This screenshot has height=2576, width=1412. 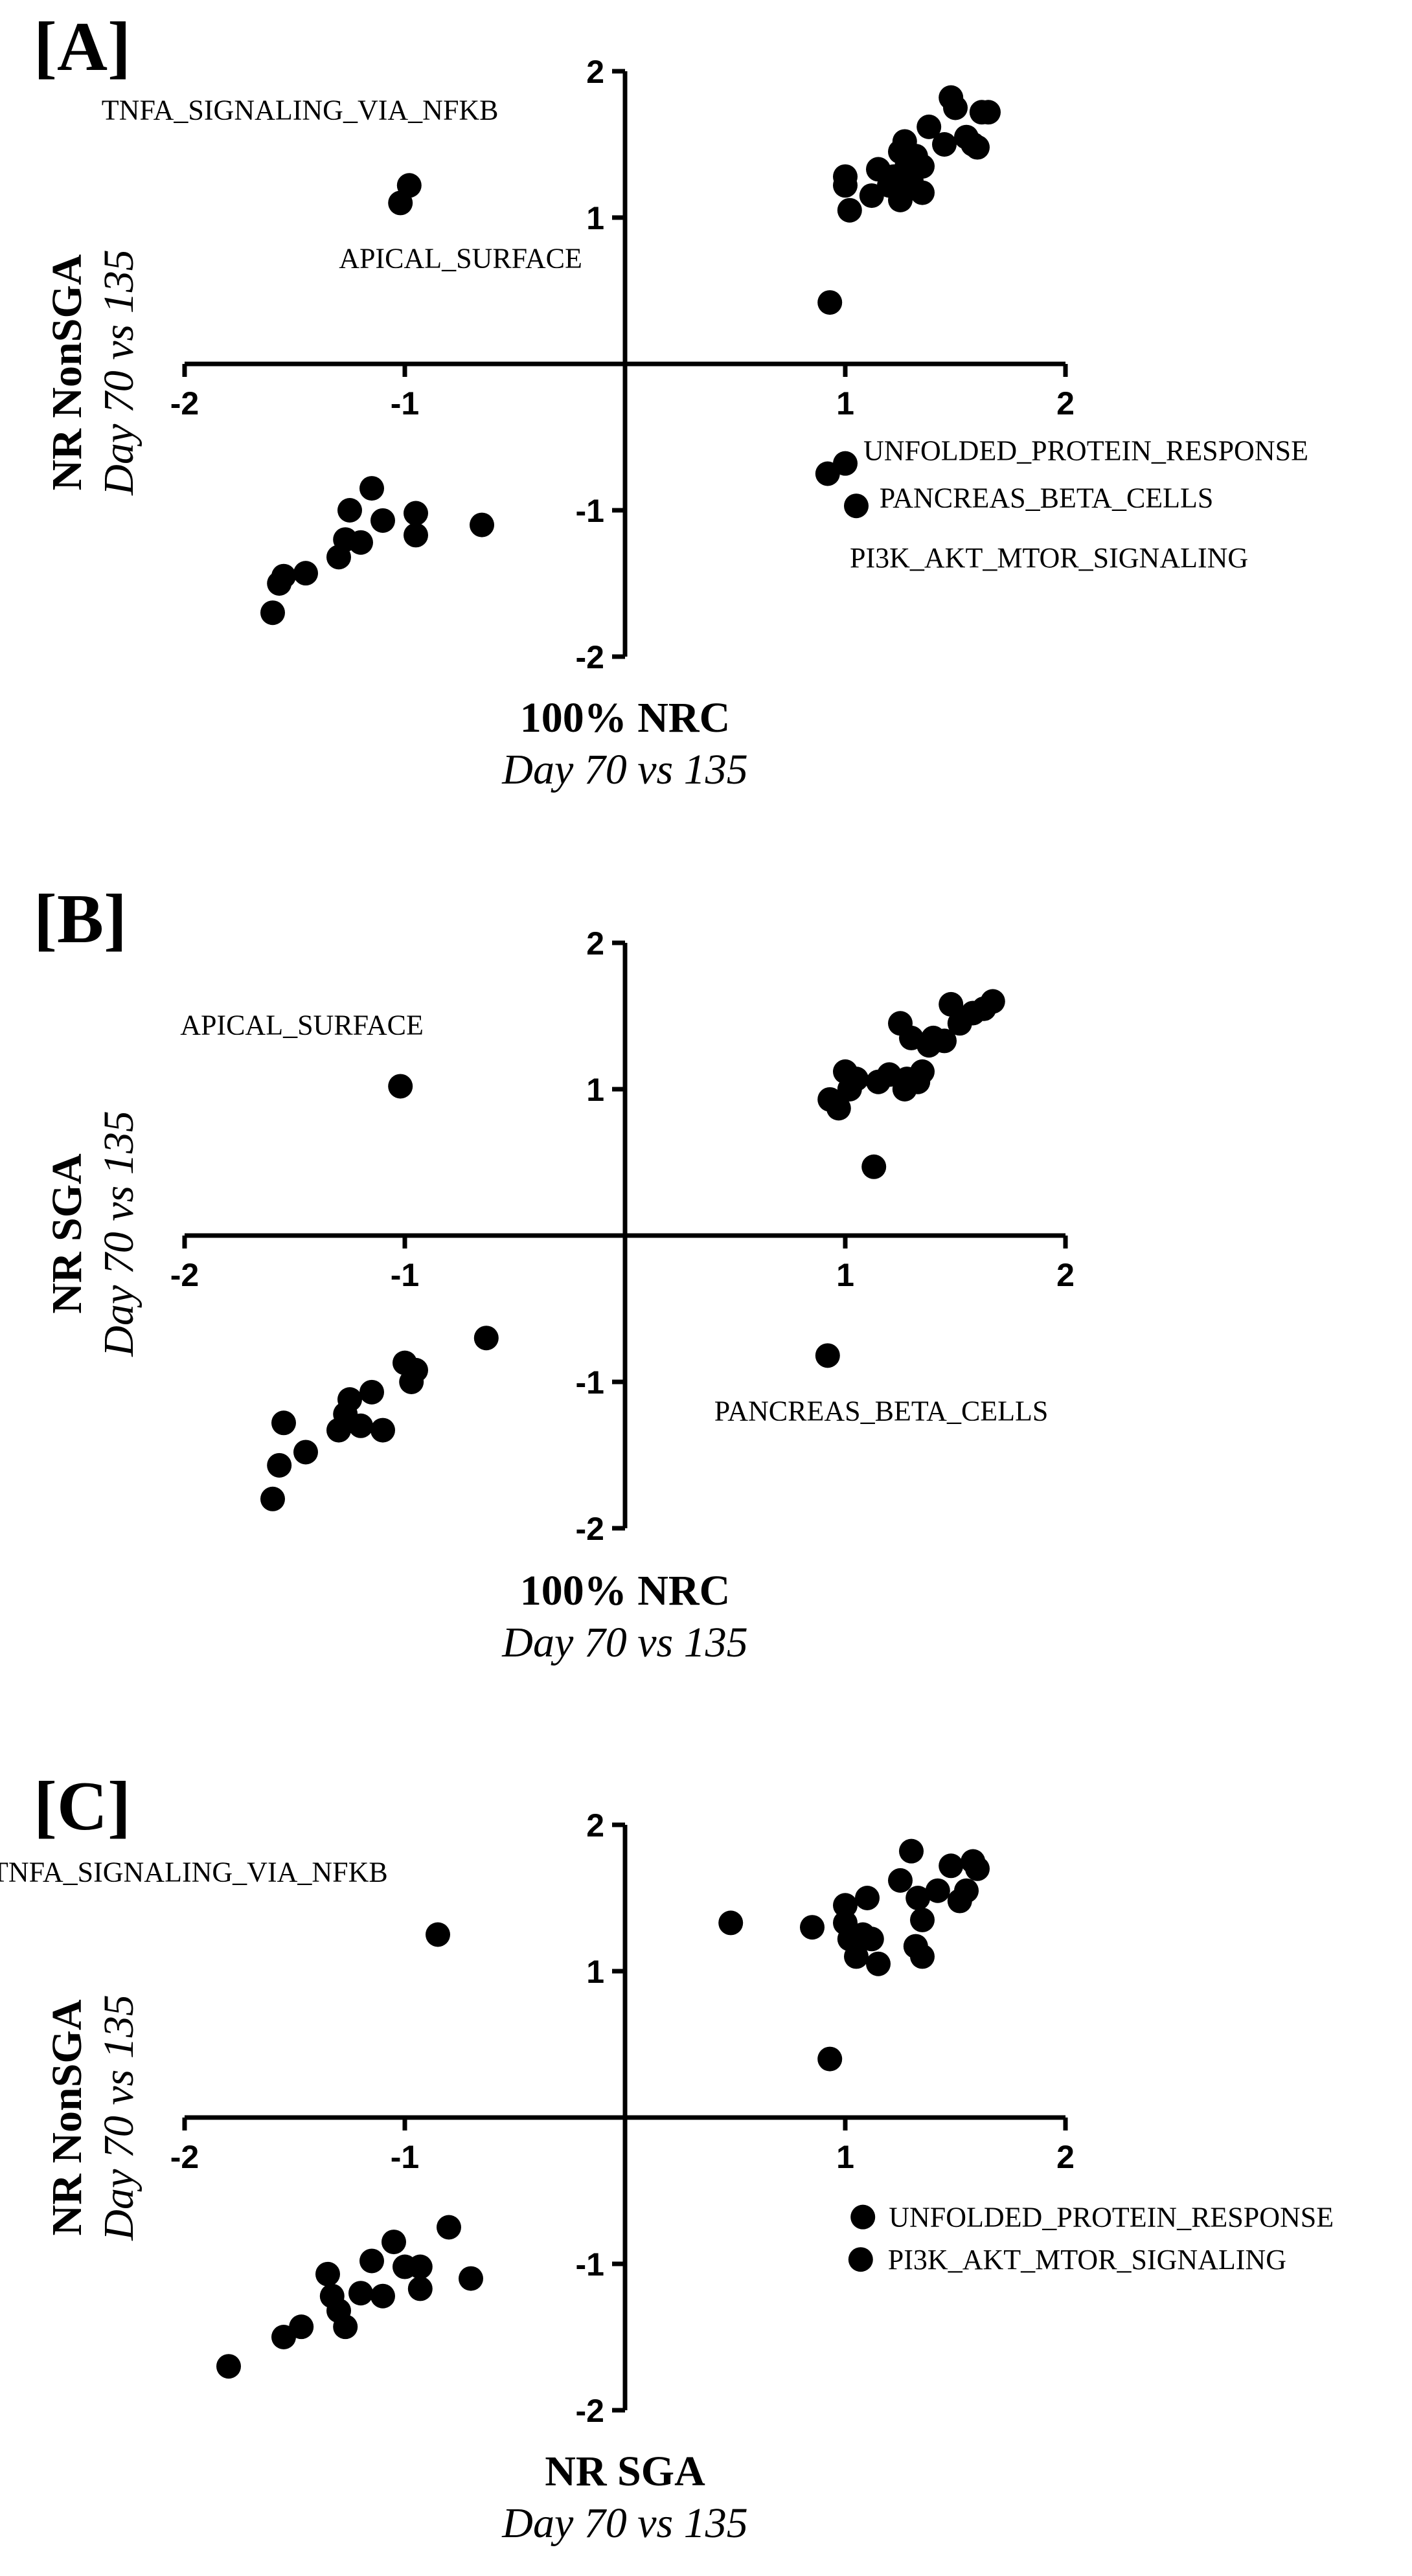 What do you see at coordinates (184, 403) in the screenshot?
I see `x-tick-label-a: -2` at bounding box center [184, 403].